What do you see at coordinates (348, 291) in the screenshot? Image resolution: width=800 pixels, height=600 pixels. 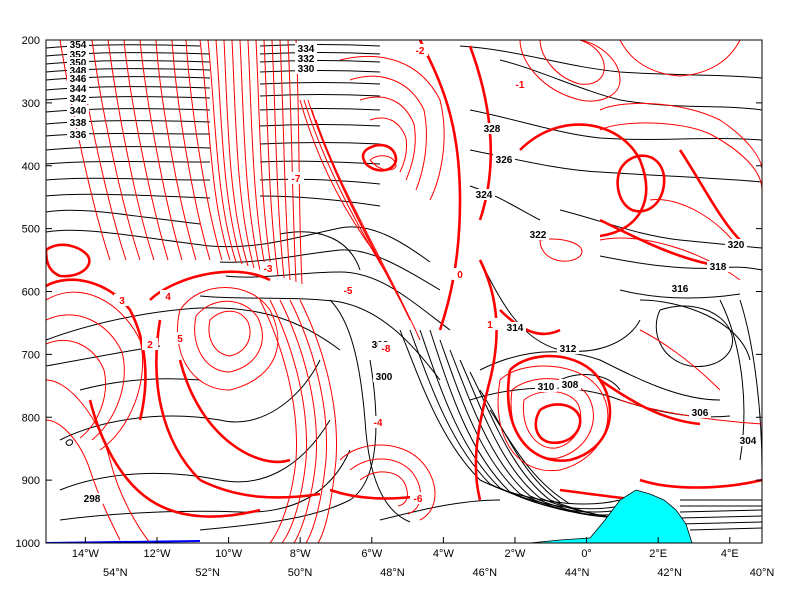 I see `contour-label-red: -5` at bounding box center [348, 291].